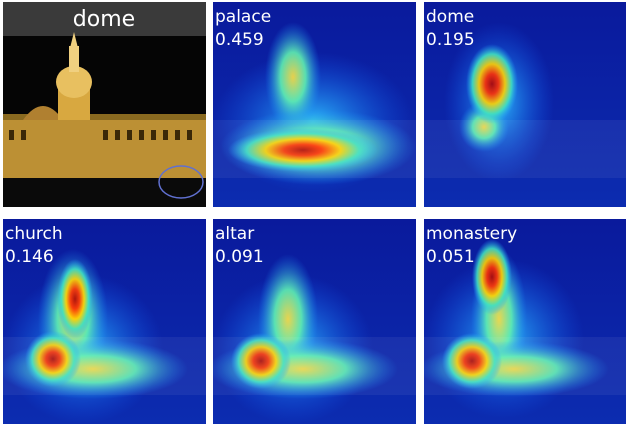 This screenshot has width=626, height=425. Describe the element at coordinates (239, 40) in the screenshot. I see `class-score: 0.459` at that location.